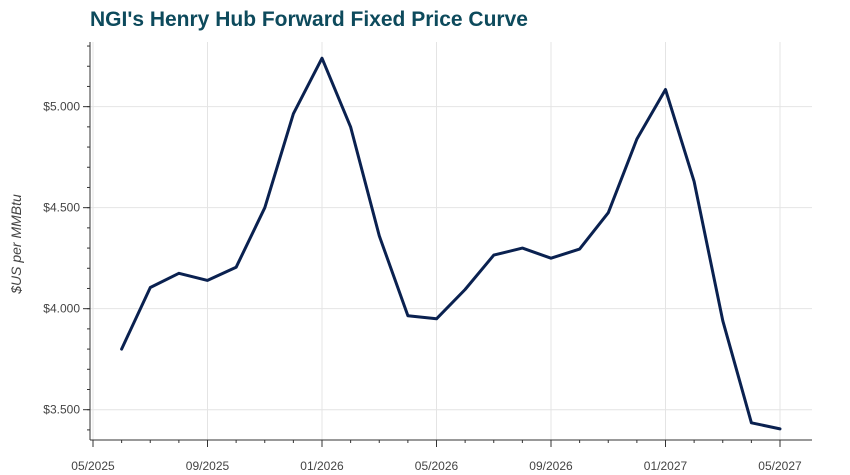 The width and height of the screenshot is (850, 475). I want to click on y-tick-label: $4.500, so click(61, 208).